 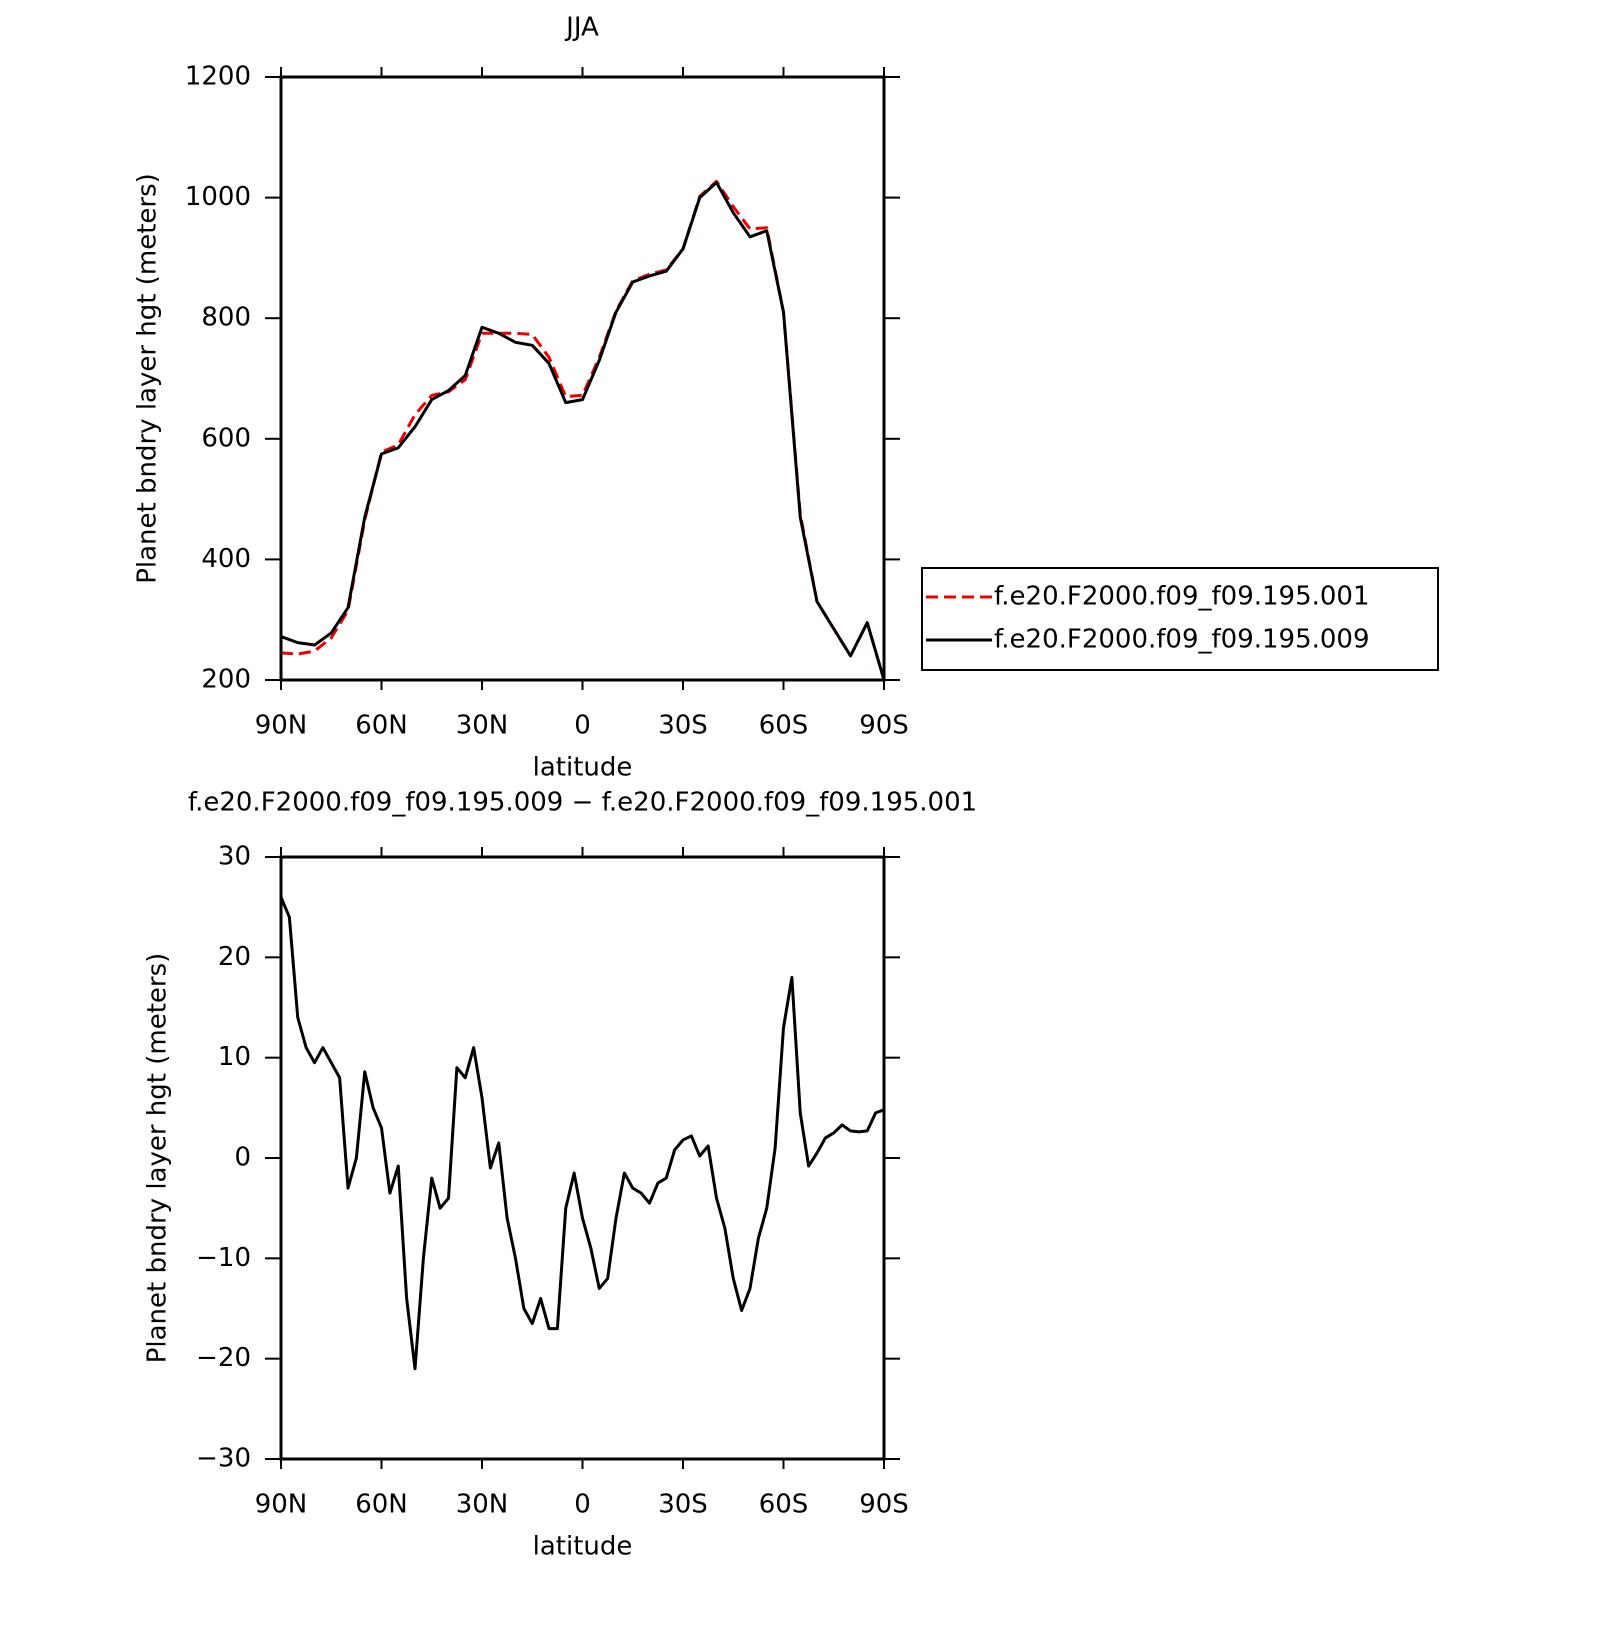 I want to click on y-tick-label: 1200, so click(x=218, y=77).